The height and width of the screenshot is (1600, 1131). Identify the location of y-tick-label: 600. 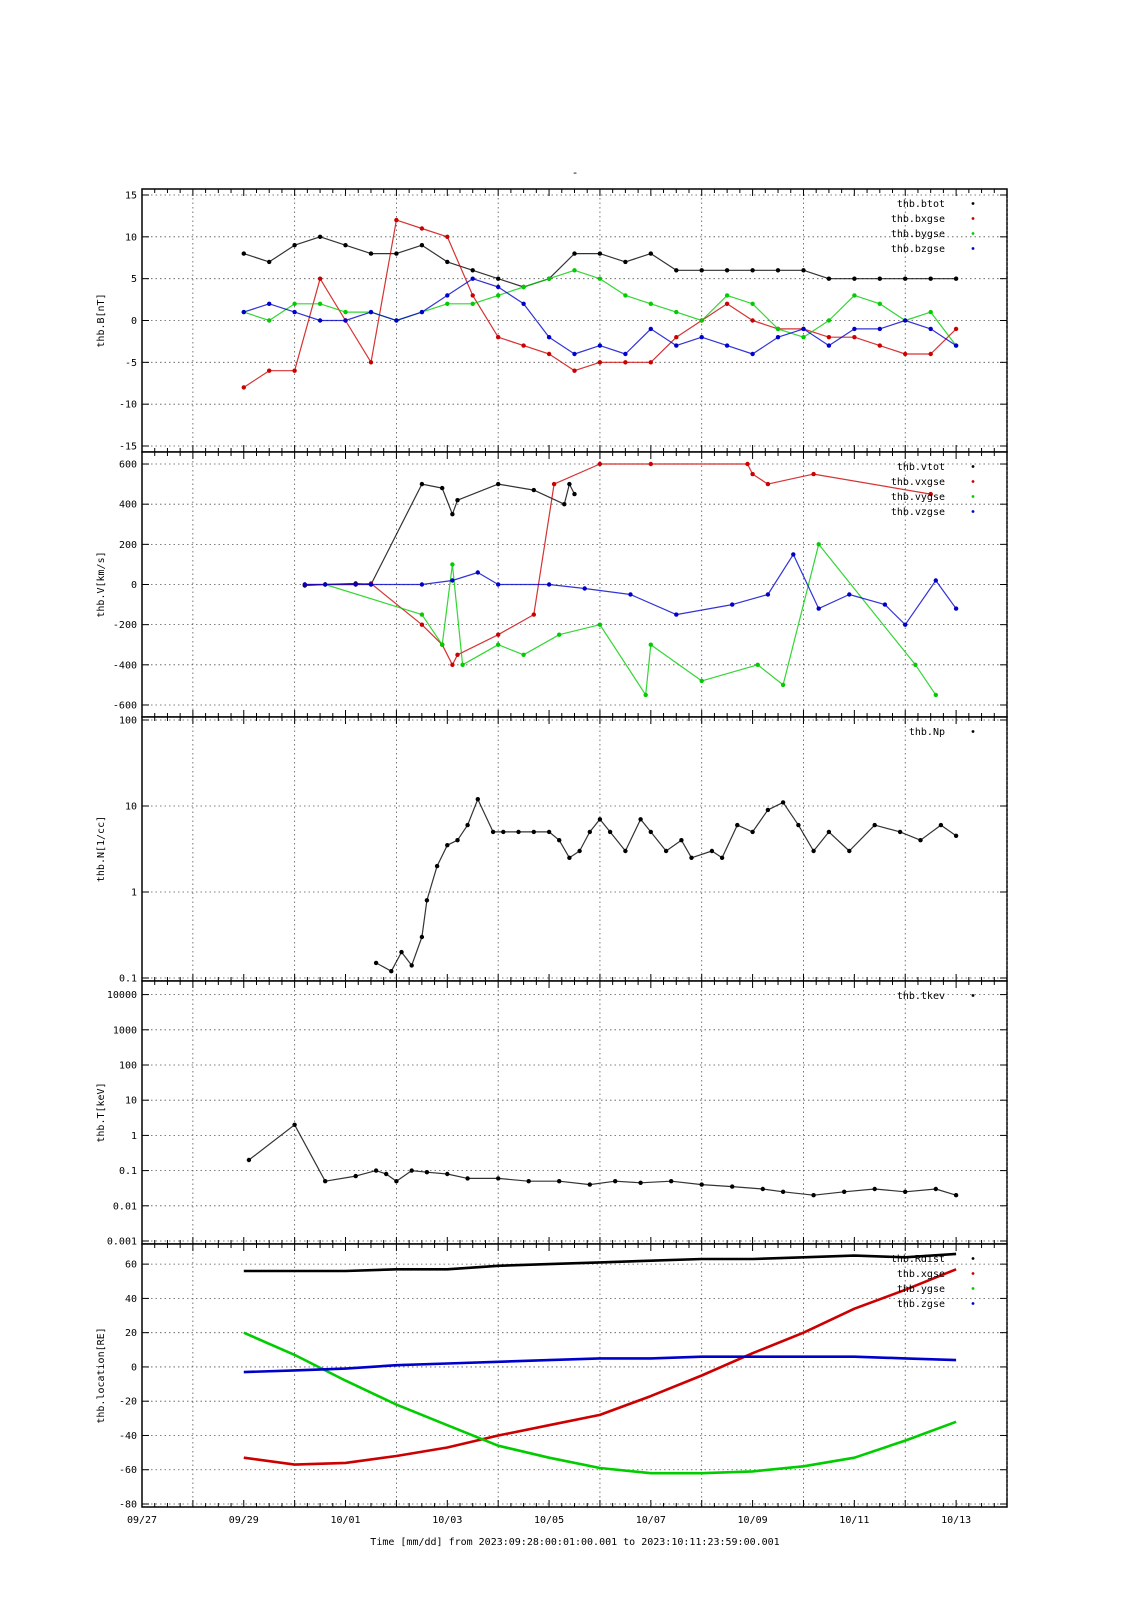
(128, 465).